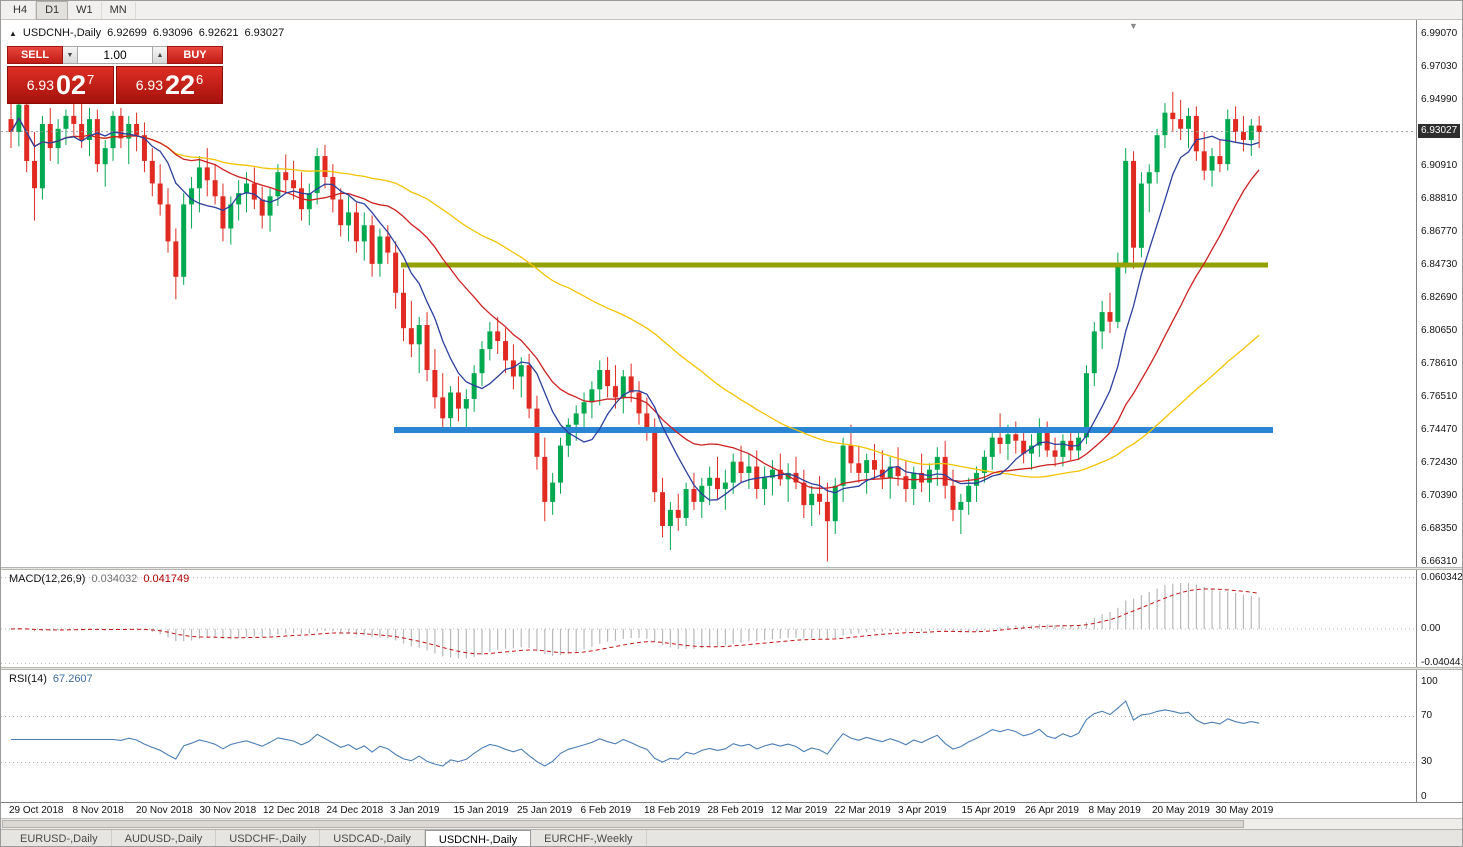  I want to click on chart-tab-usdcad-daily: USDCAD-,Daily, so click(372, 838).